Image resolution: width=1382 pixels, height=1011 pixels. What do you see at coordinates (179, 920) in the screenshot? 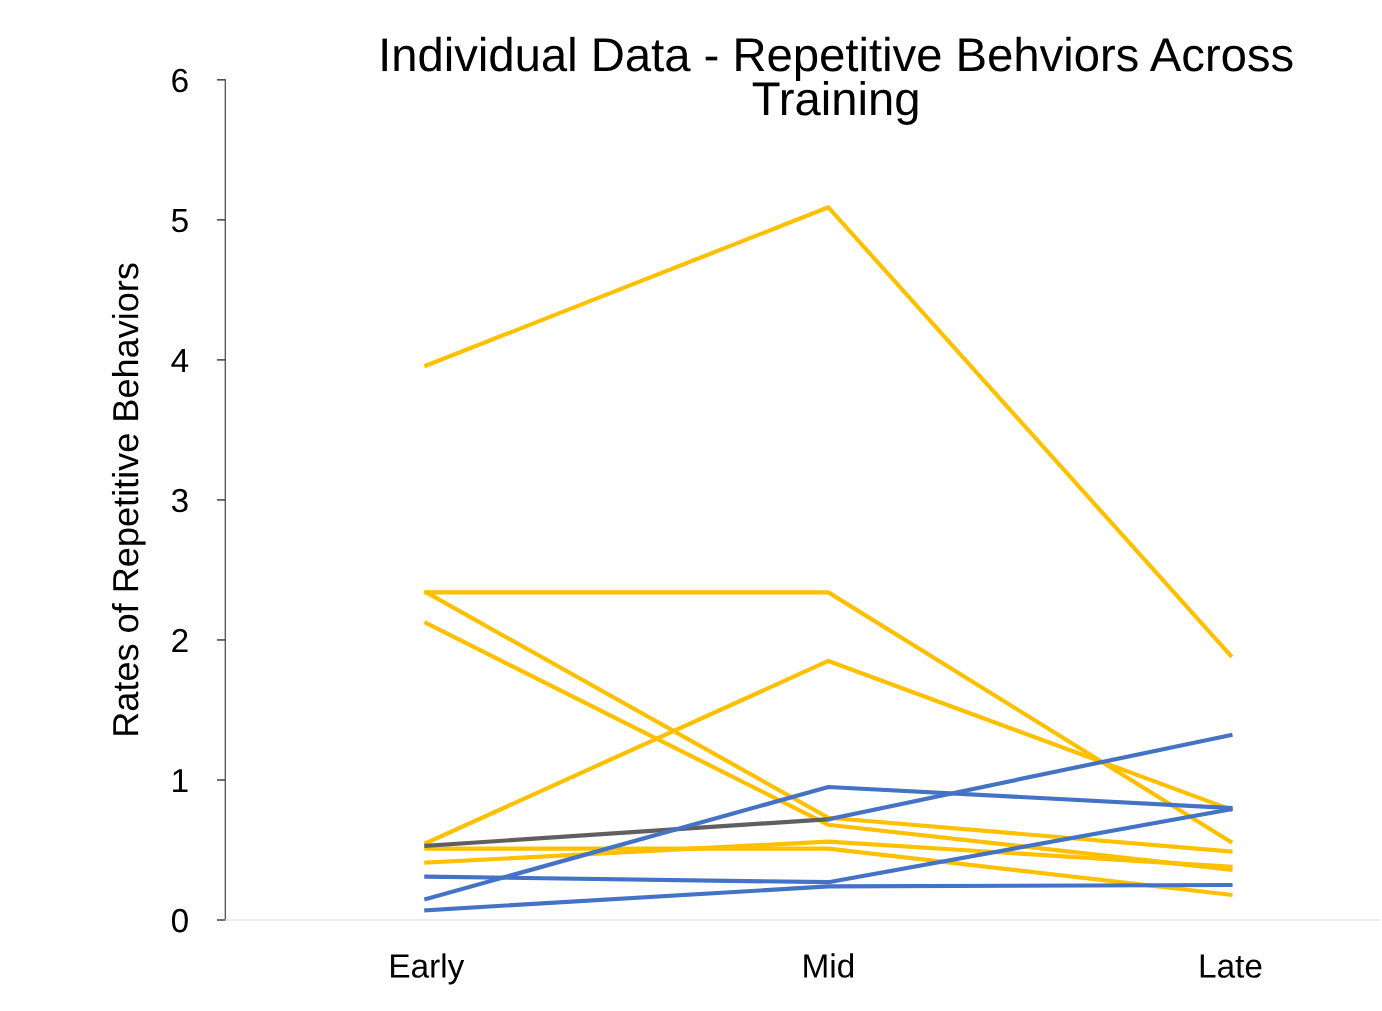
I see `y-tick-label: 0` at bounding box center [179, 920].